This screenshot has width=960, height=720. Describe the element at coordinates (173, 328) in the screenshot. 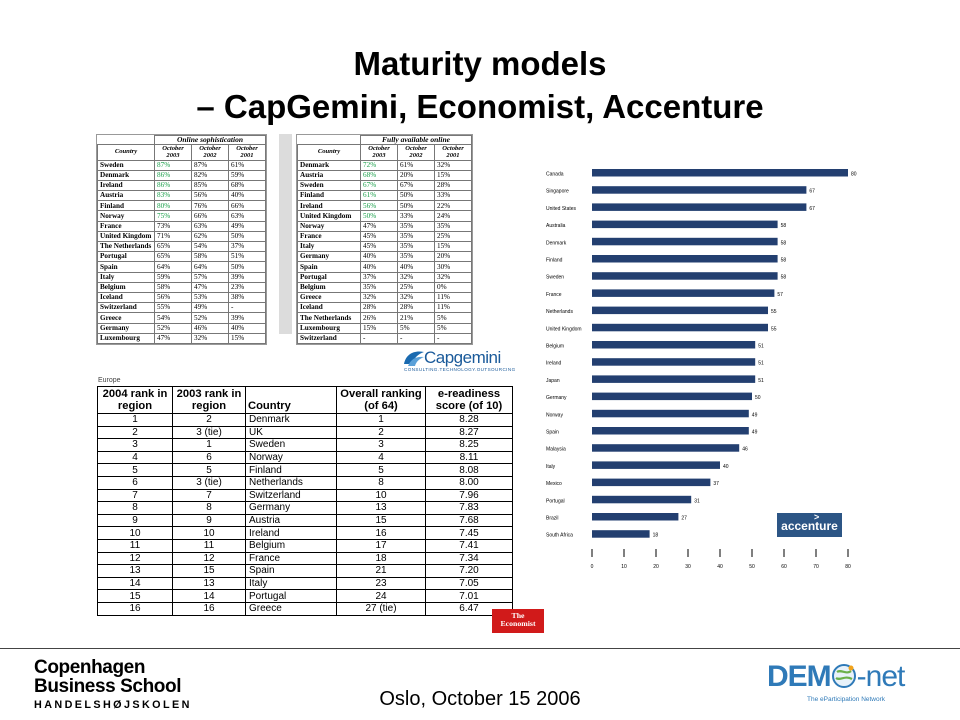

I see `cg-value-cell: 52%` at that location.